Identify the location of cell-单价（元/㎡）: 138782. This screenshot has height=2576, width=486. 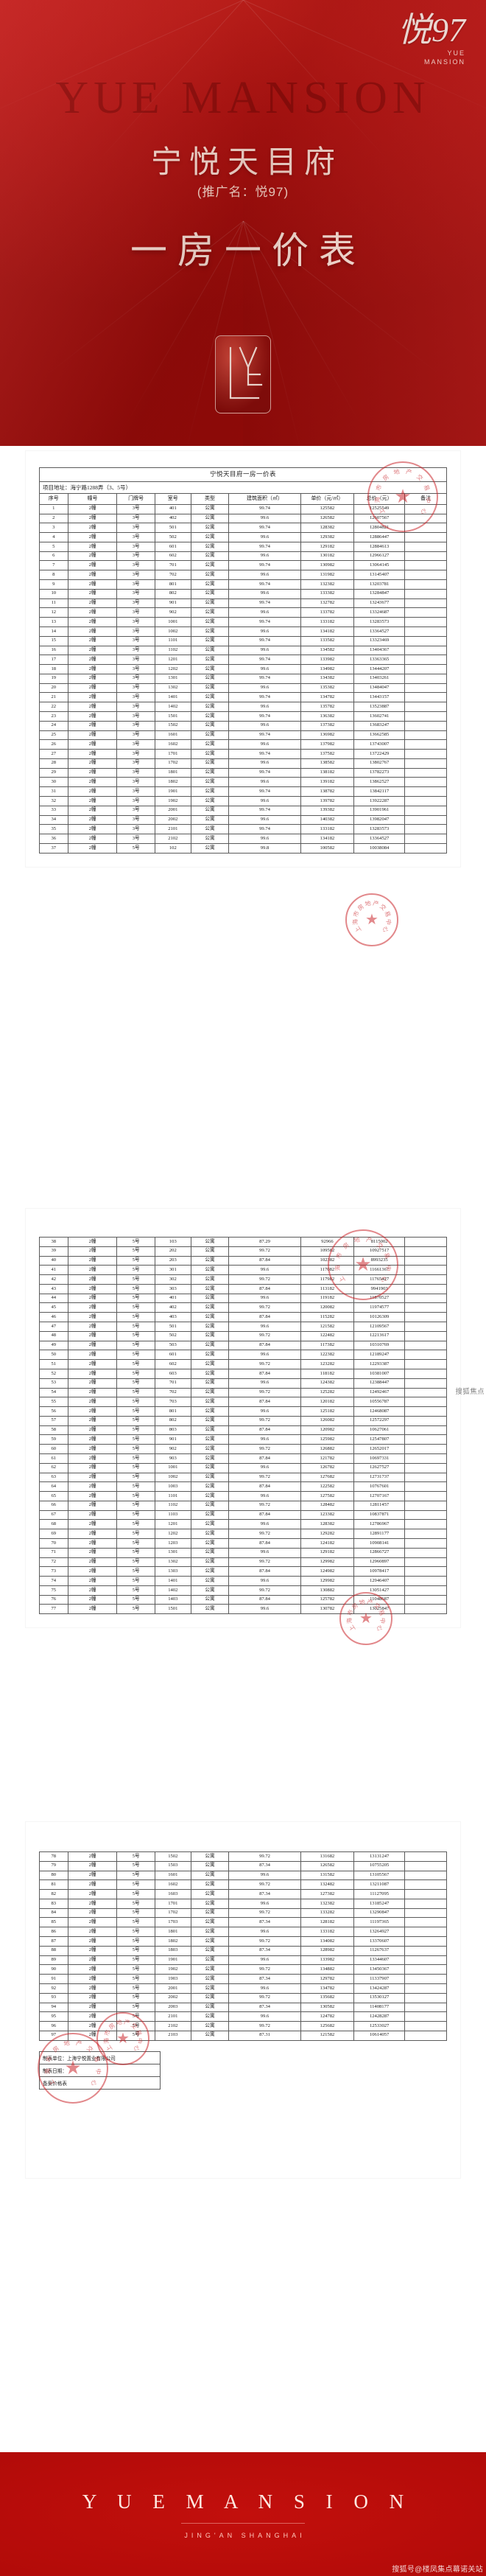
(327, 791).